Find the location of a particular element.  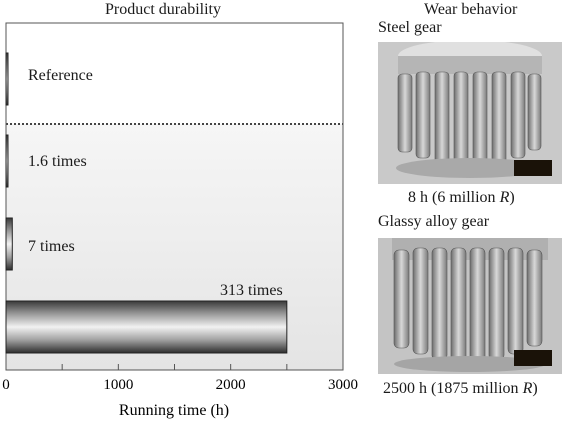

glassy-gear-photo is located at coordinates (470, 306).